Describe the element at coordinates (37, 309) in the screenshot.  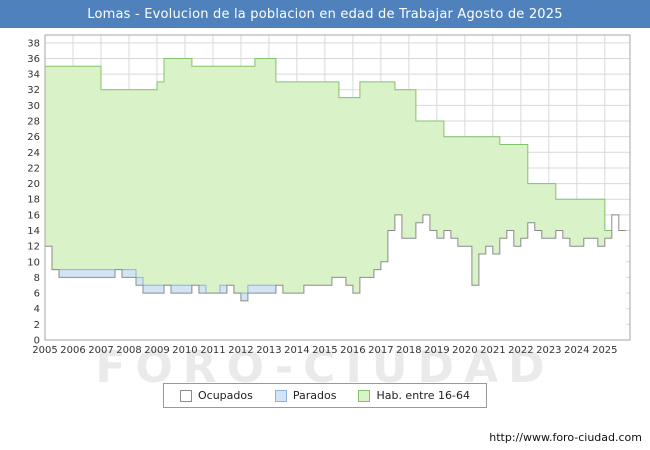
I see `svg-text: 4` at that location.